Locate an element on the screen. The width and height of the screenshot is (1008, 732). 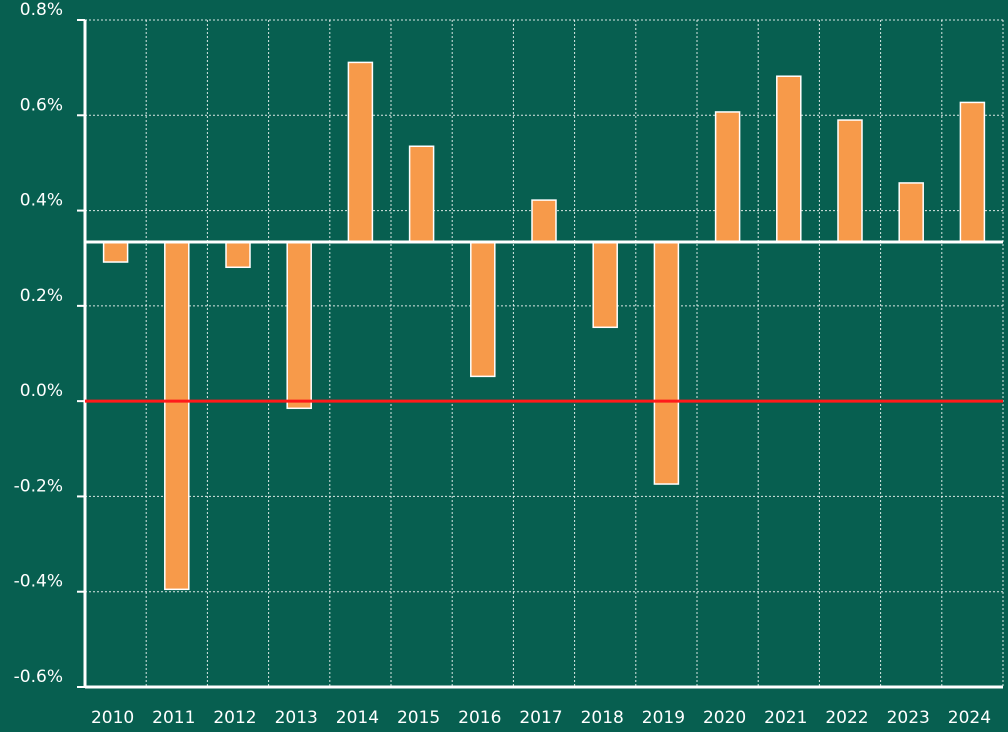
x-tick-label: 2012 is located at coordinates (234, 718).